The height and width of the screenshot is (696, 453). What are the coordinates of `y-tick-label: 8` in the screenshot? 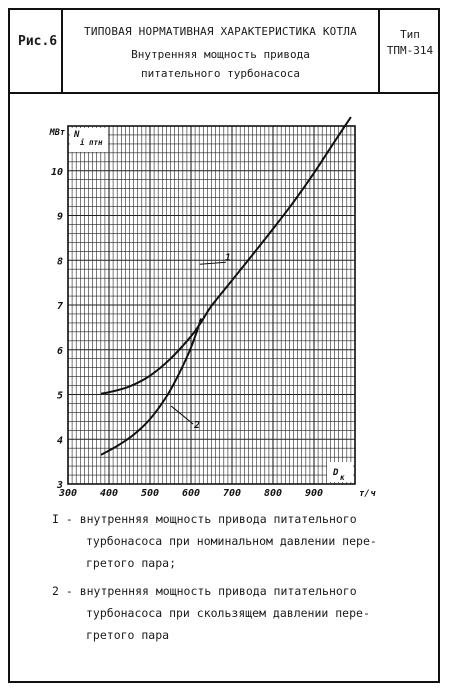 It's located at (60, 261).